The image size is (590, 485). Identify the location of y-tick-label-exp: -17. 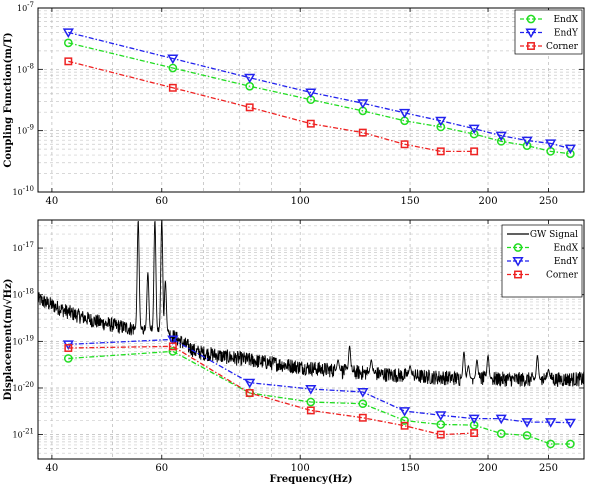
(28, 245).